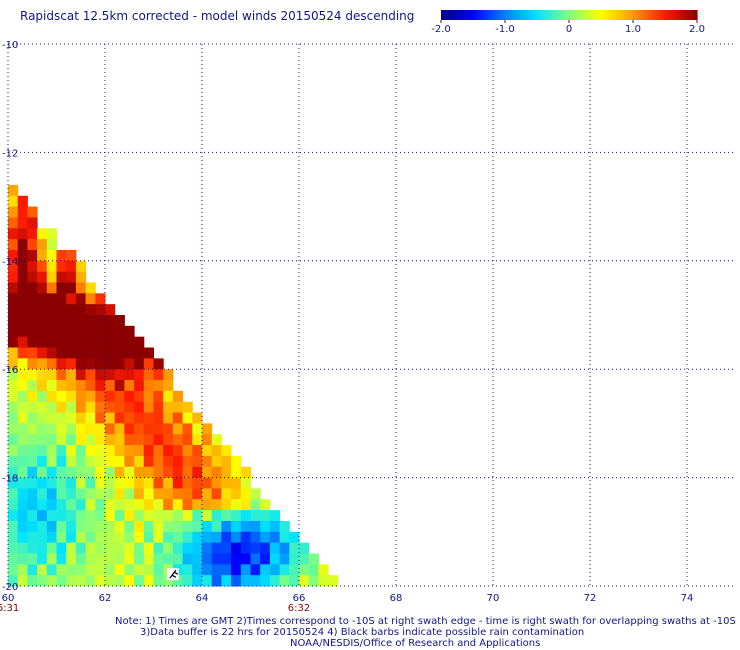  Describe the element at coordinates (10, 153) in the screenshot. I see `y-tick-label: -12` at that location.